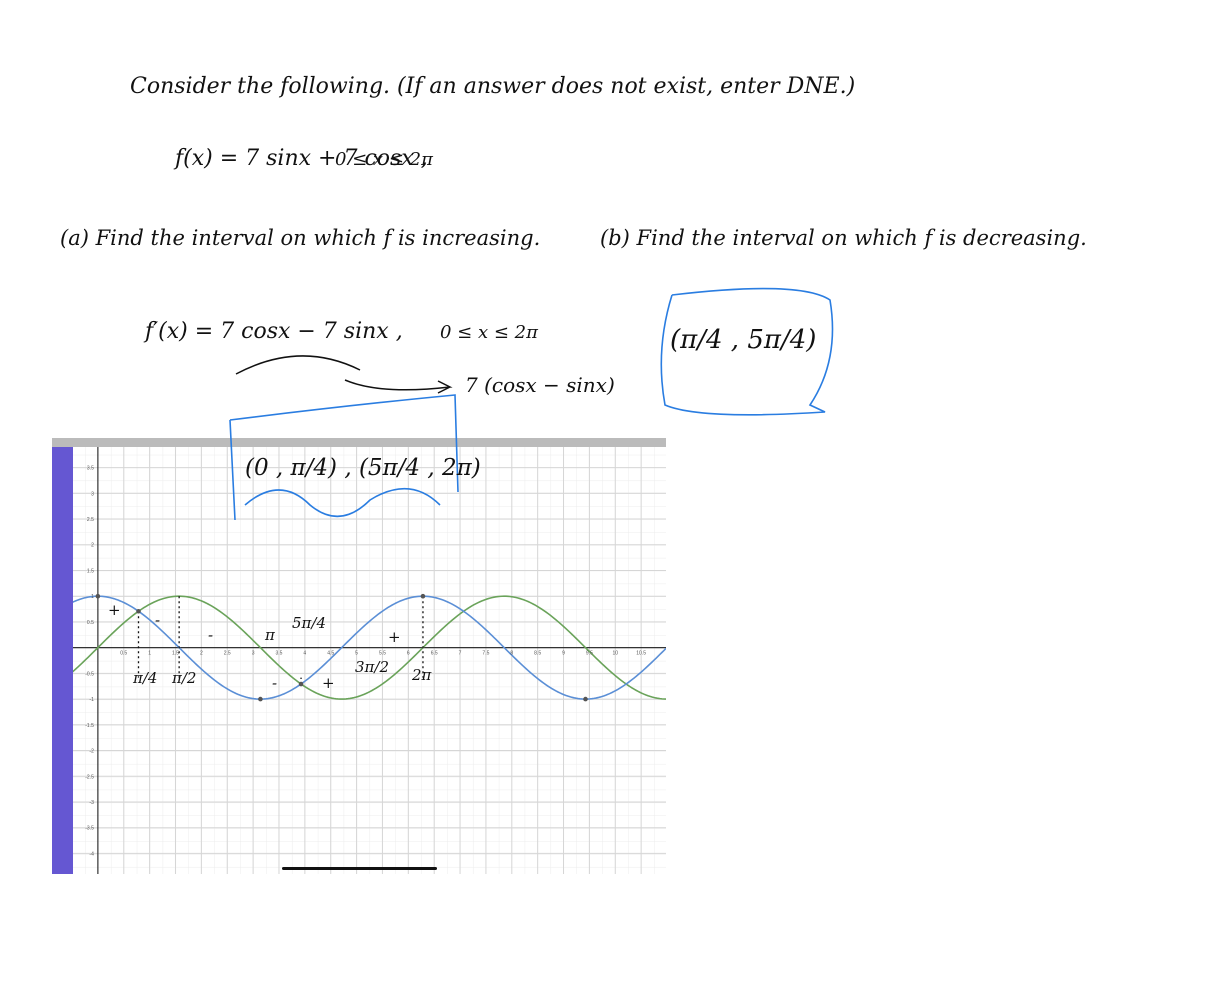  What do you see at coordinates (330, 654) in the screenshot?
I see `x-tick-label: 4.5` at bounding box center [330, 654].